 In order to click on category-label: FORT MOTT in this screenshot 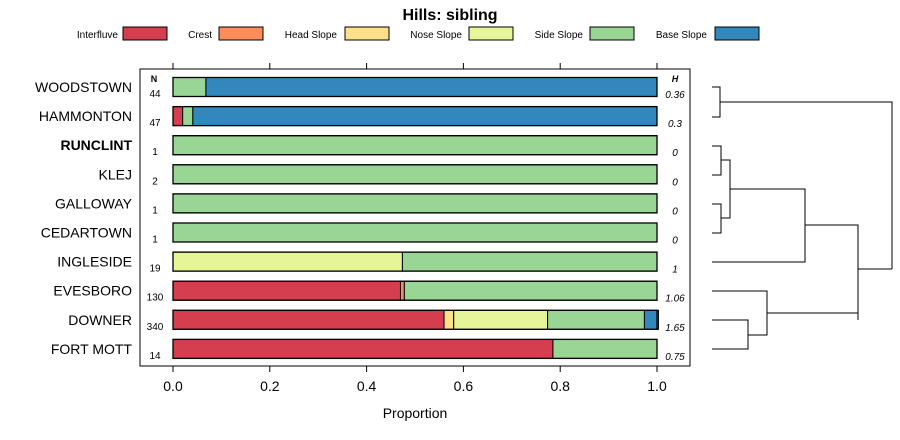, I will do `click(92, 349)`.